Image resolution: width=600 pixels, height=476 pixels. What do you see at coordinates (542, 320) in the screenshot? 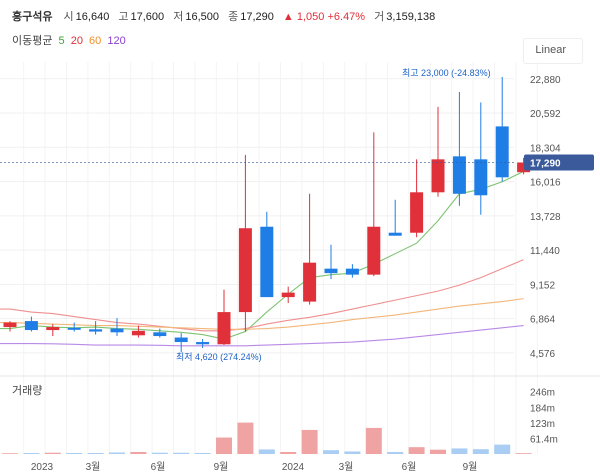
I see `y-tick-label: 6,864` at bounding box center [542, 320].